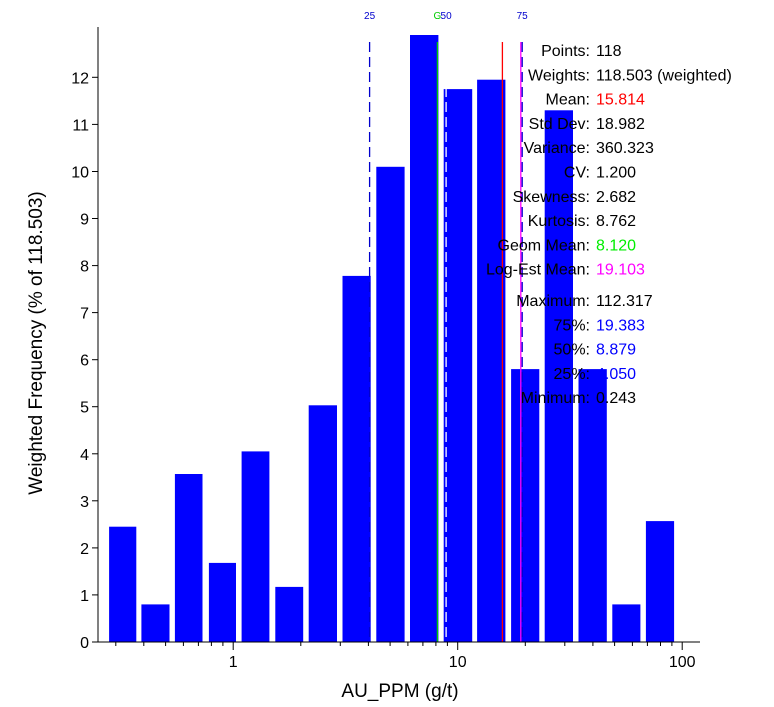 The image size is (774, 707). Describe the element at coordinates (682, 662) in the screenshot. I see `x-tick-label-100: 100` at that location.